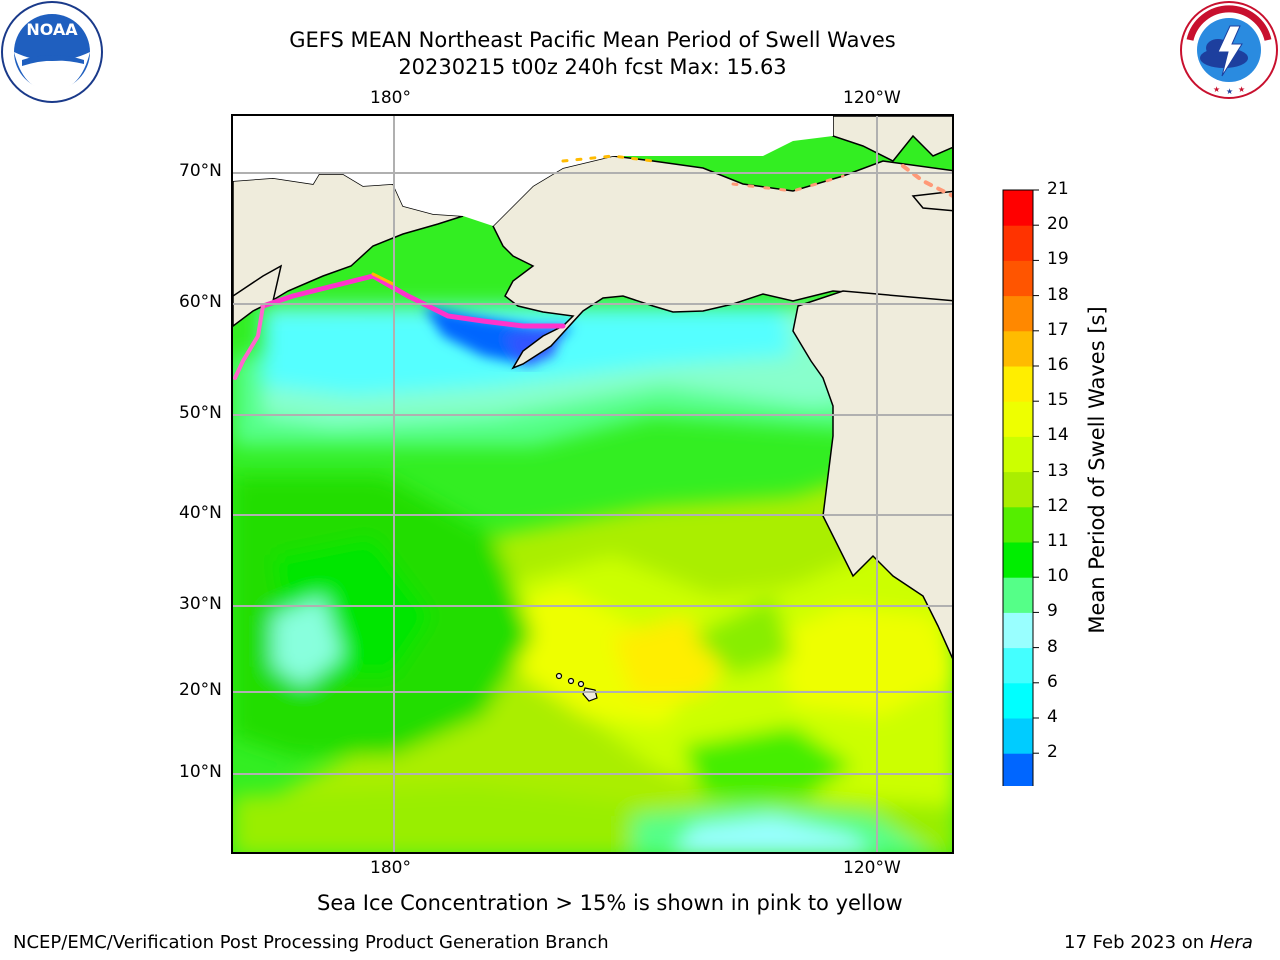 This screenshot has height=960, width=1280. Describe the element at coordinates (592, 67) in the screenshot. I see `chart-subtitle: 20230215 t00z 240h fcst Max: 15.63` at that location.